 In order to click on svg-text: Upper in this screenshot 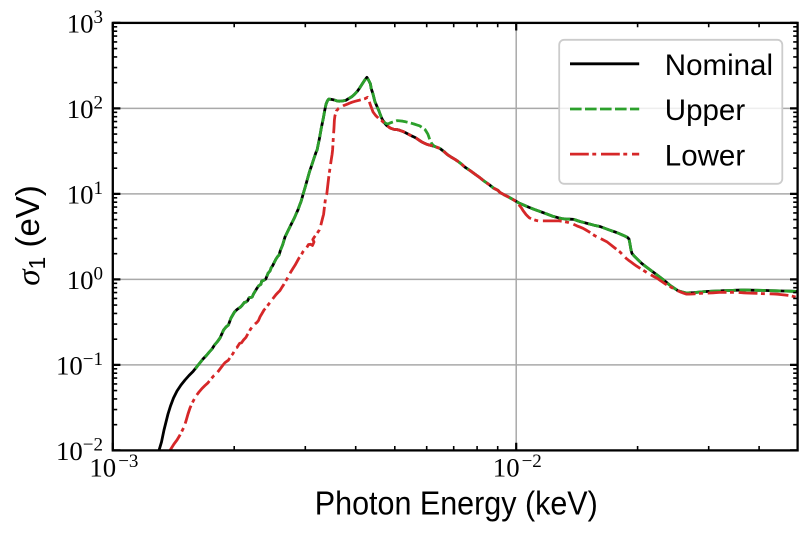, I will do `click(705, 110)`.